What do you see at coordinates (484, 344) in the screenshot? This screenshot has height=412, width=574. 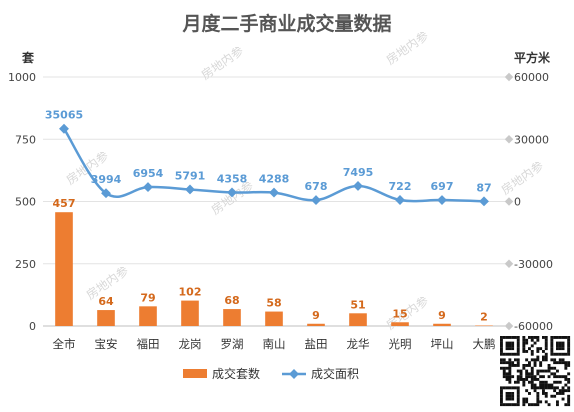 I see `category-label: 大鹏` at bounding box center [484, 344].